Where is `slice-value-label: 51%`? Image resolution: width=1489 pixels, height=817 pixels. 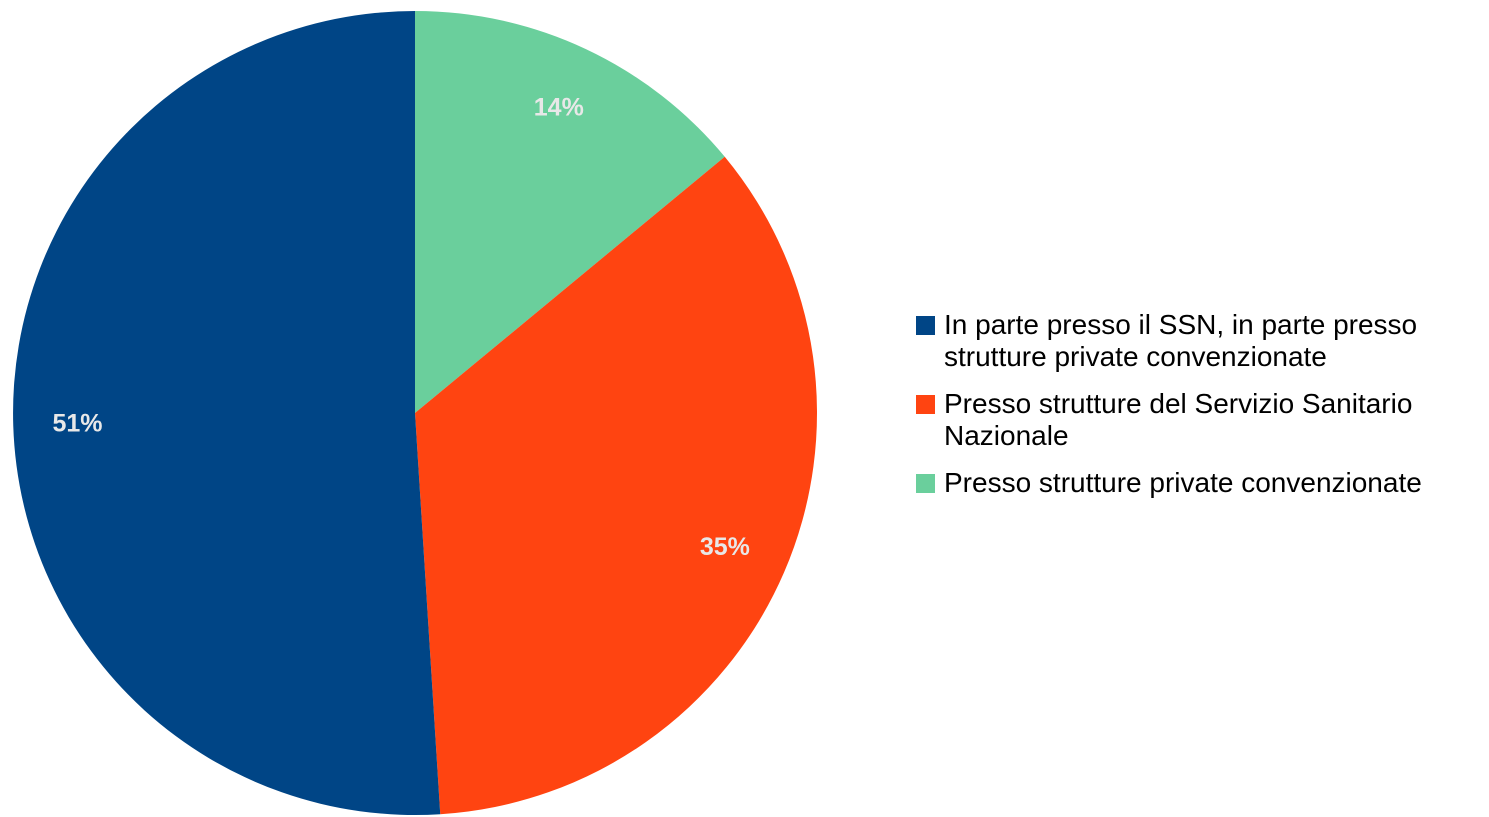 slice-value-label: 51% is located at coordinates (77, 424).